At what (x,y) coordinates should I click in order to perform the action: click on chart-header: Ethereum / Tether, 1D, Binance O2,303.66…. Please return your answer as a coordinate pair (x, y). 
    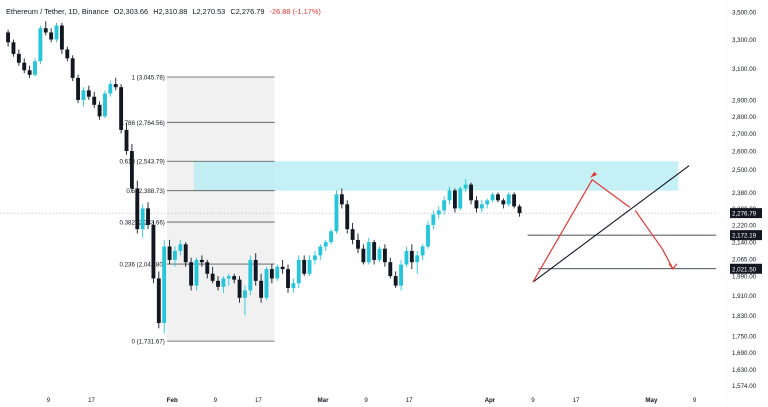
    Looking at the image, I should click on (165, 11).